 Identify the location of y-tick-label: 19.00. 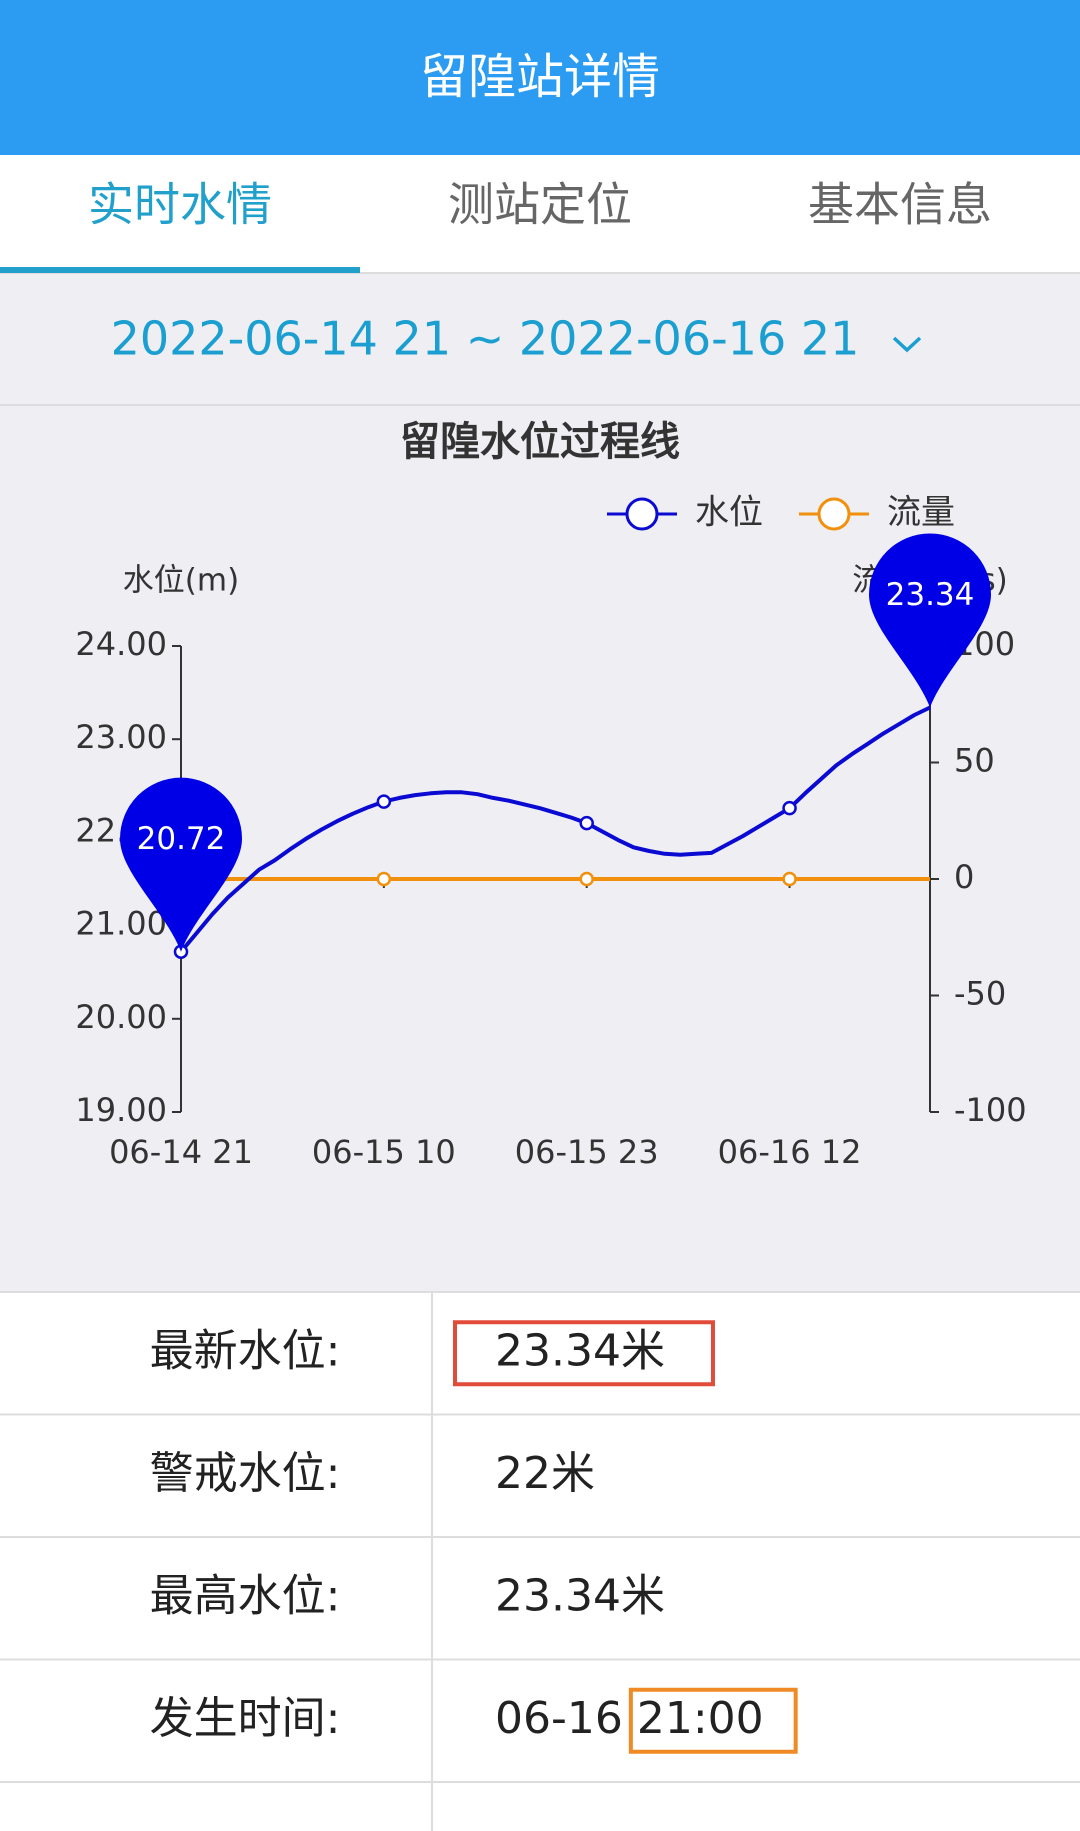
(121, 1110).